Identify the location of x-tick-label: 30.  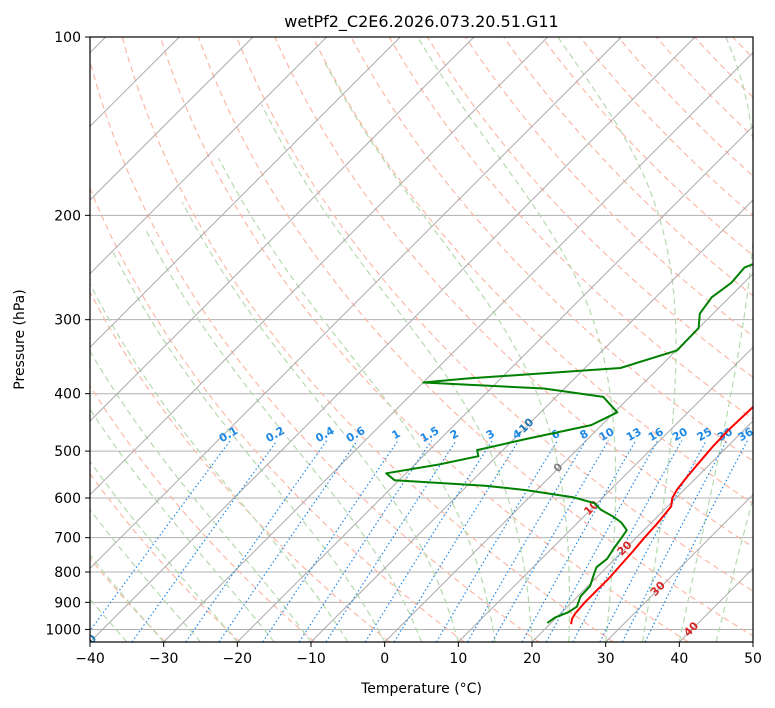
(606, 659).